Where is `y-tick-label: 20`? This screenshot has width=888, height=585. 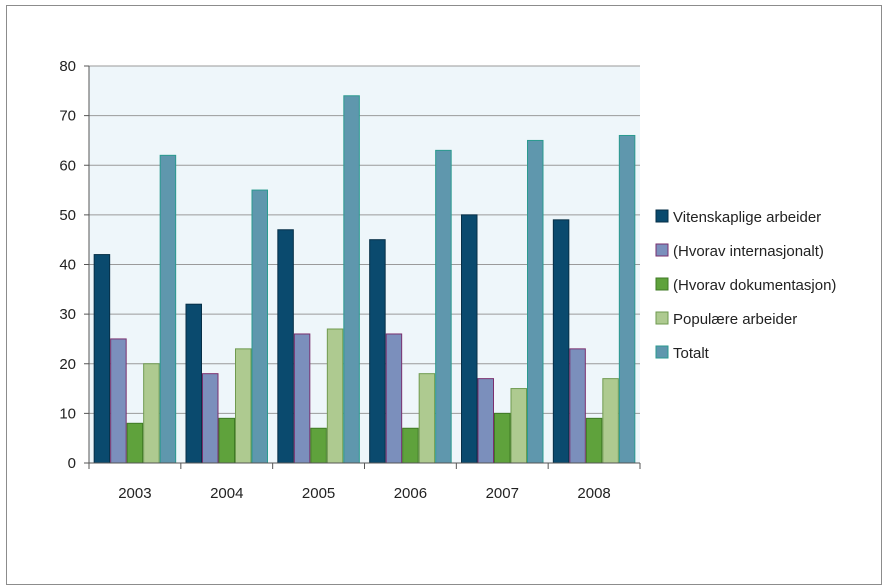
y-tick-label: 20 is located at coordinates (67, 364).